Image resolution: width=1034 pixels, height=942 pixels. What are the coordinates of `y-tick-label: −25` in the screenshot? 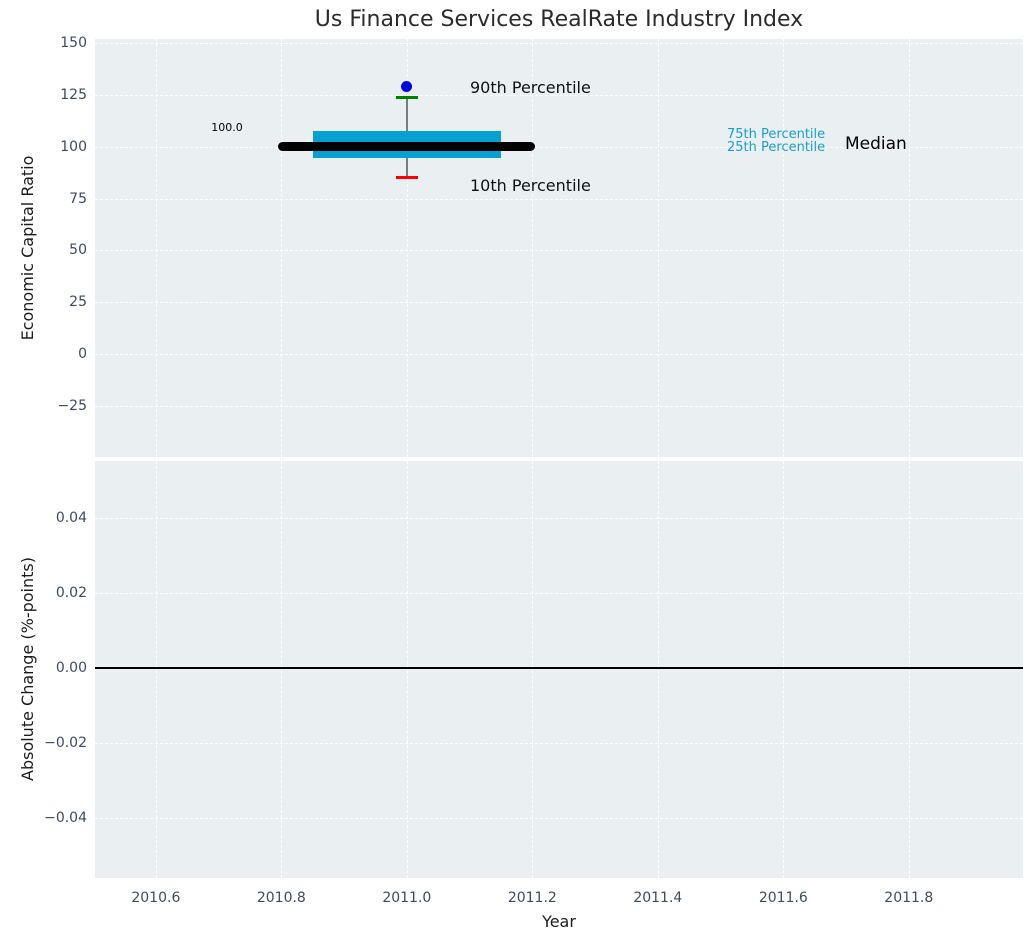 It's located at (72, 406).